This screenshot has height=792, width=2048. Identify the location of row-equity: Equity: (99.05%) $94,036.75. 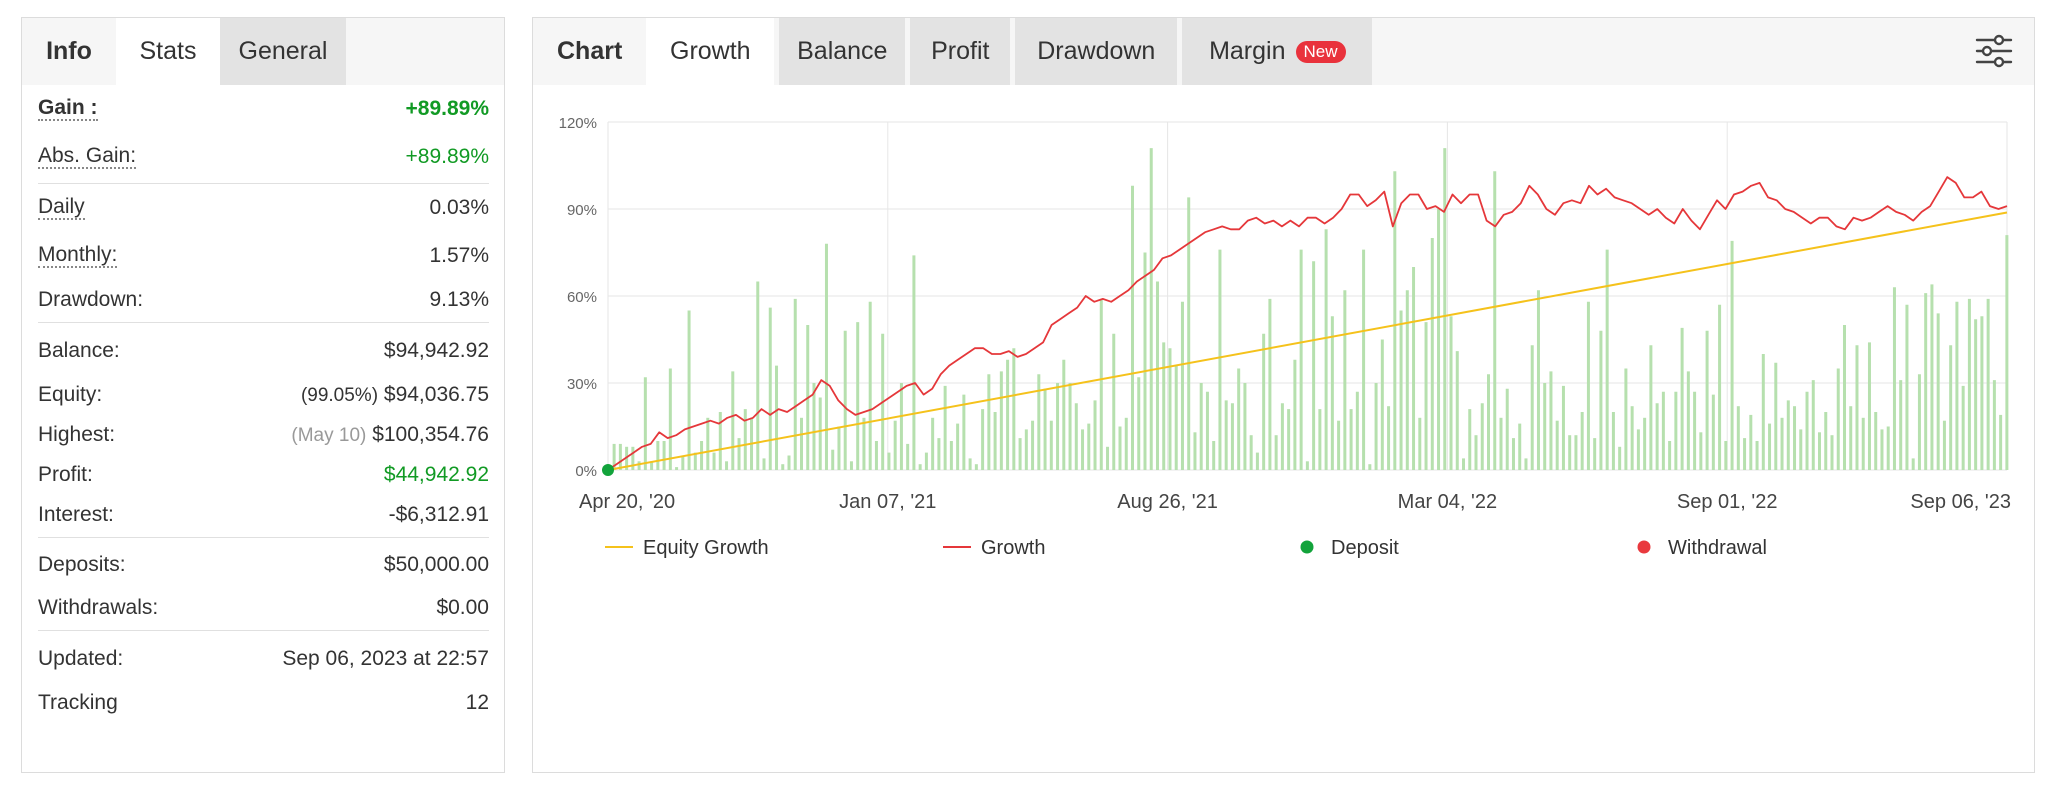
(263, 395).